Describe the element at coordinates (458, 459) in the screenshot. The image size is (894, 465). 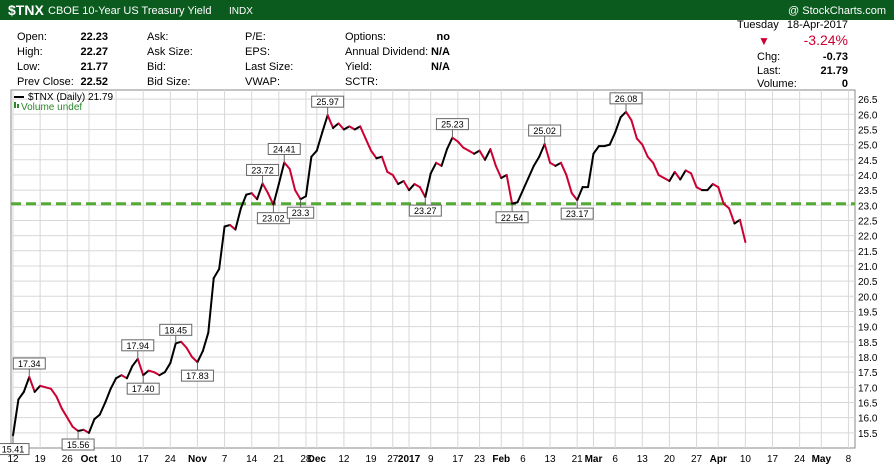
I see `x-tick-label: 17` at that location.